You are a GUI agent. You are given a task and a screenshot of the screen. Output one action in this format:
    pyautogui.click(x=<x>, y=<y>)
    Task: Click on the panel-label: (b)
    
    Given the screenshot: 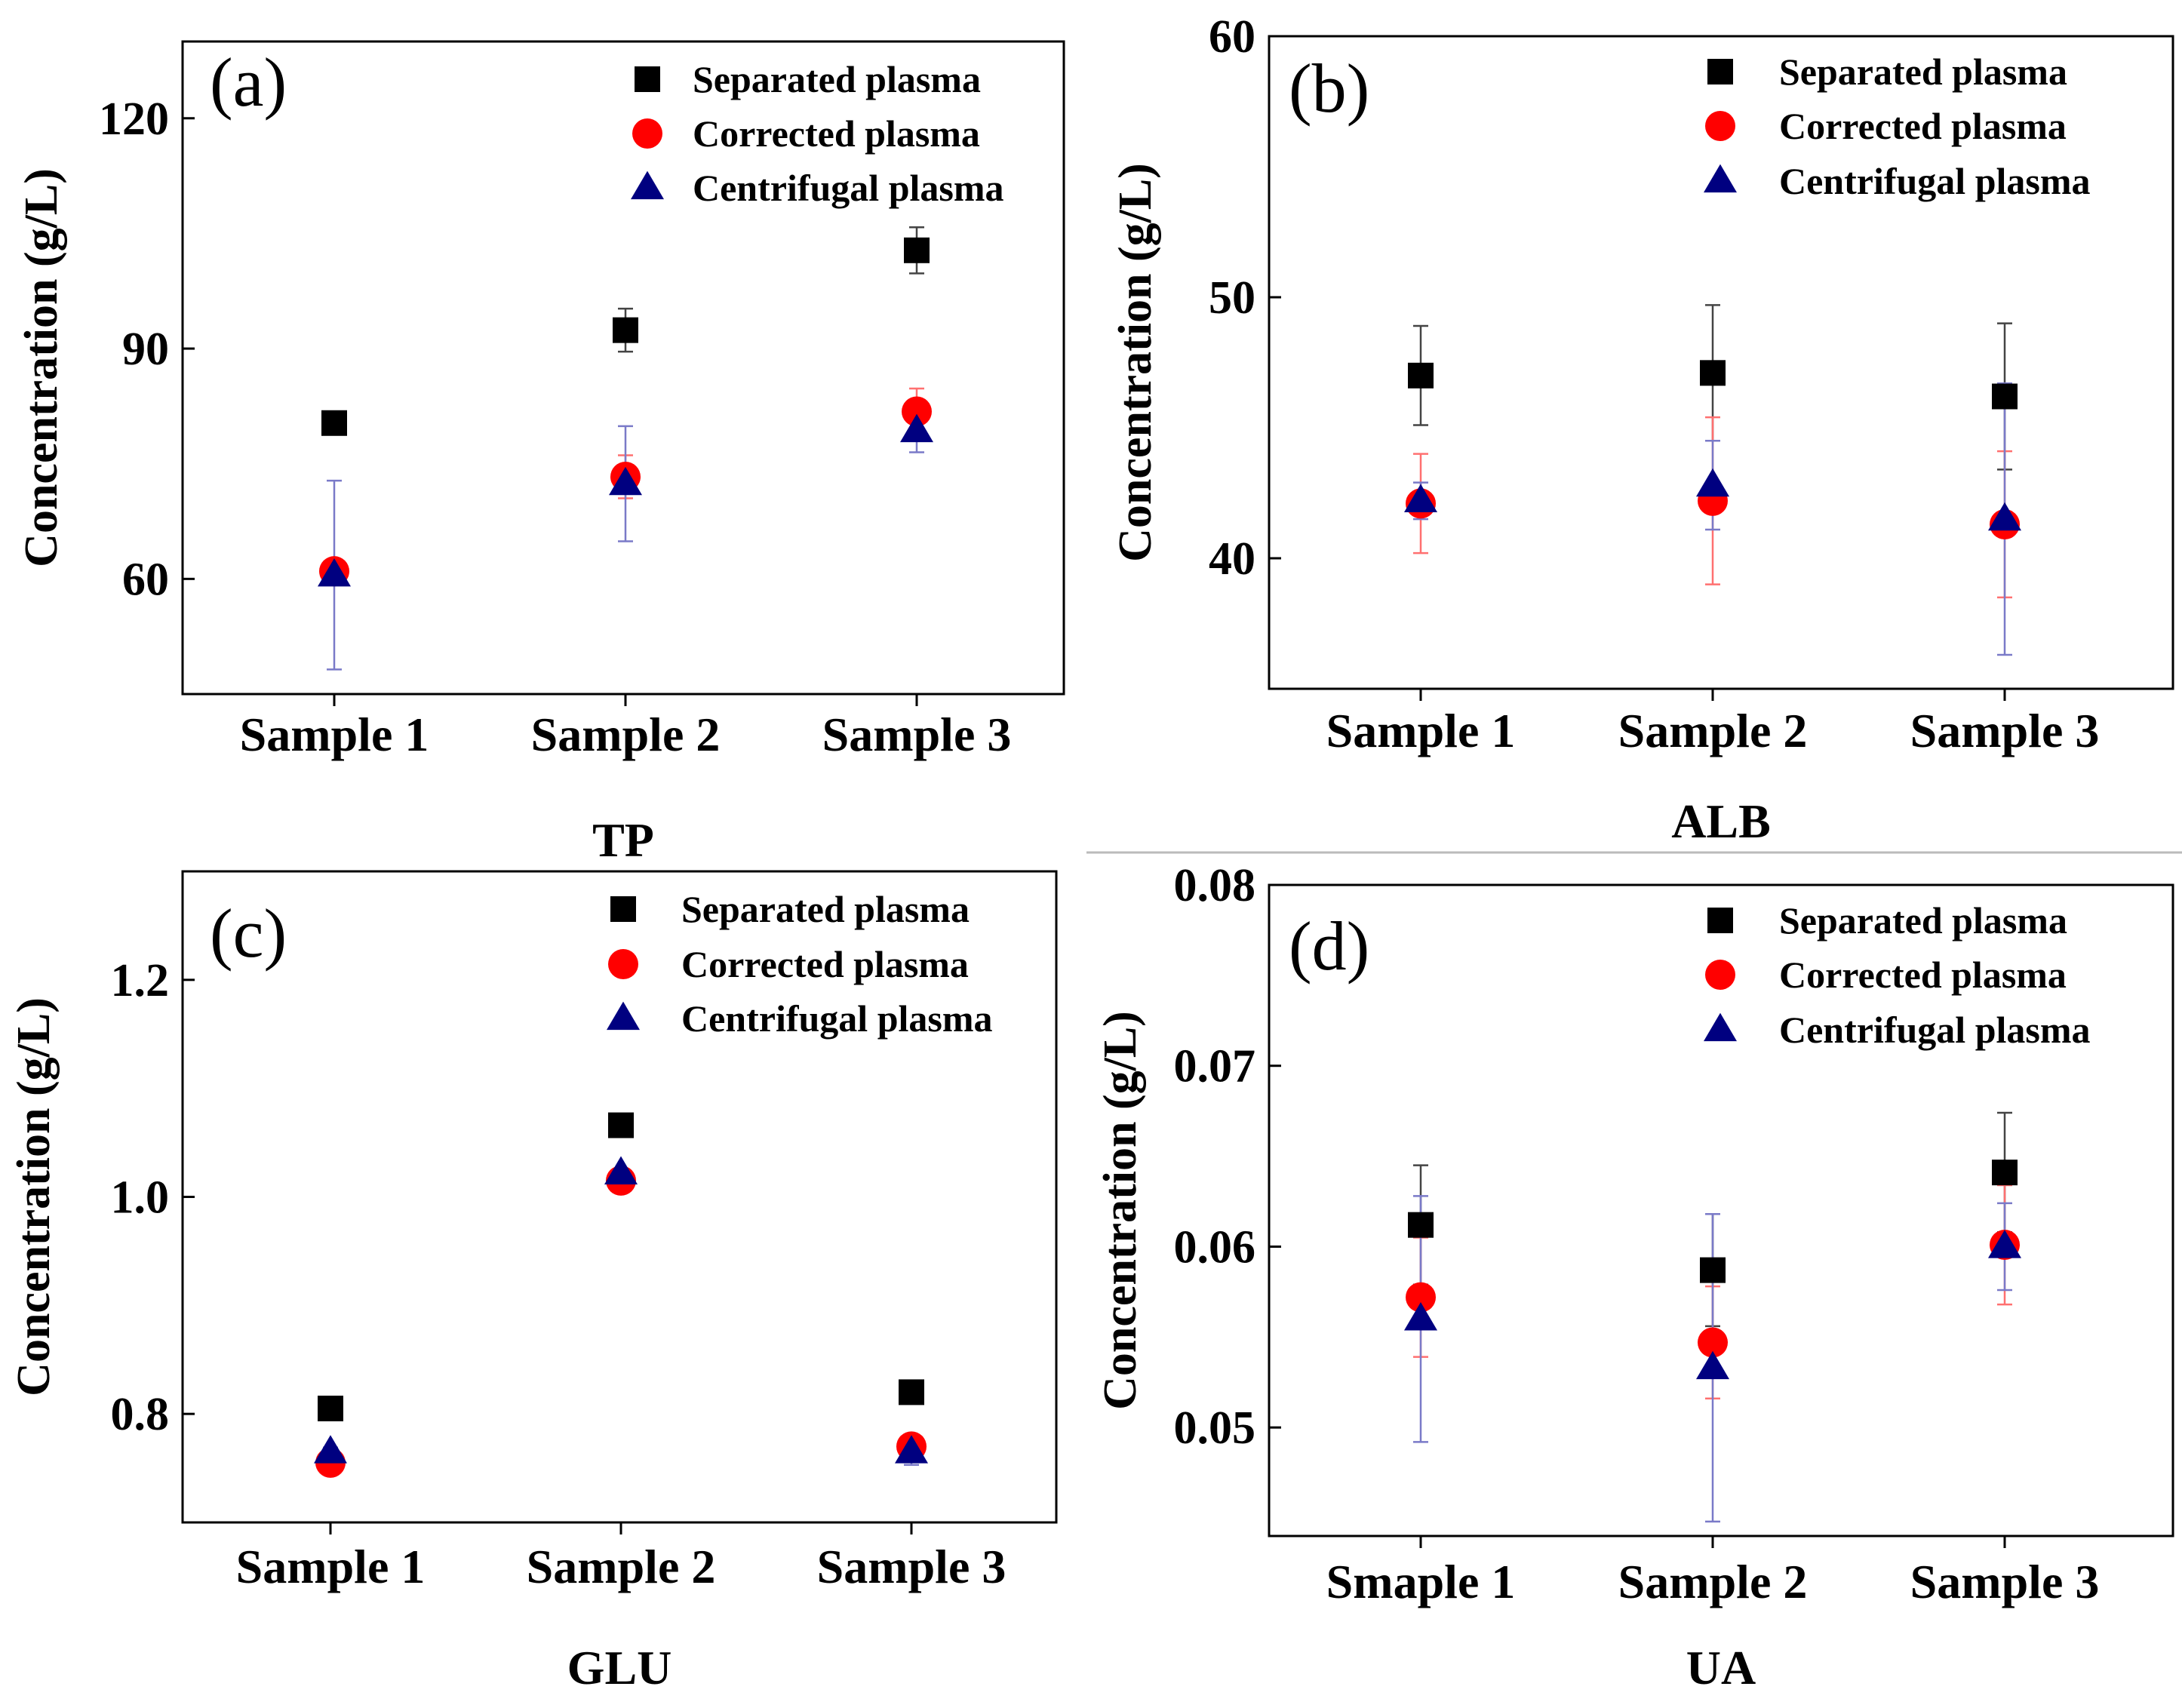 What is the action you would take?
    pyautogui.click(x=1329, y=88)
    